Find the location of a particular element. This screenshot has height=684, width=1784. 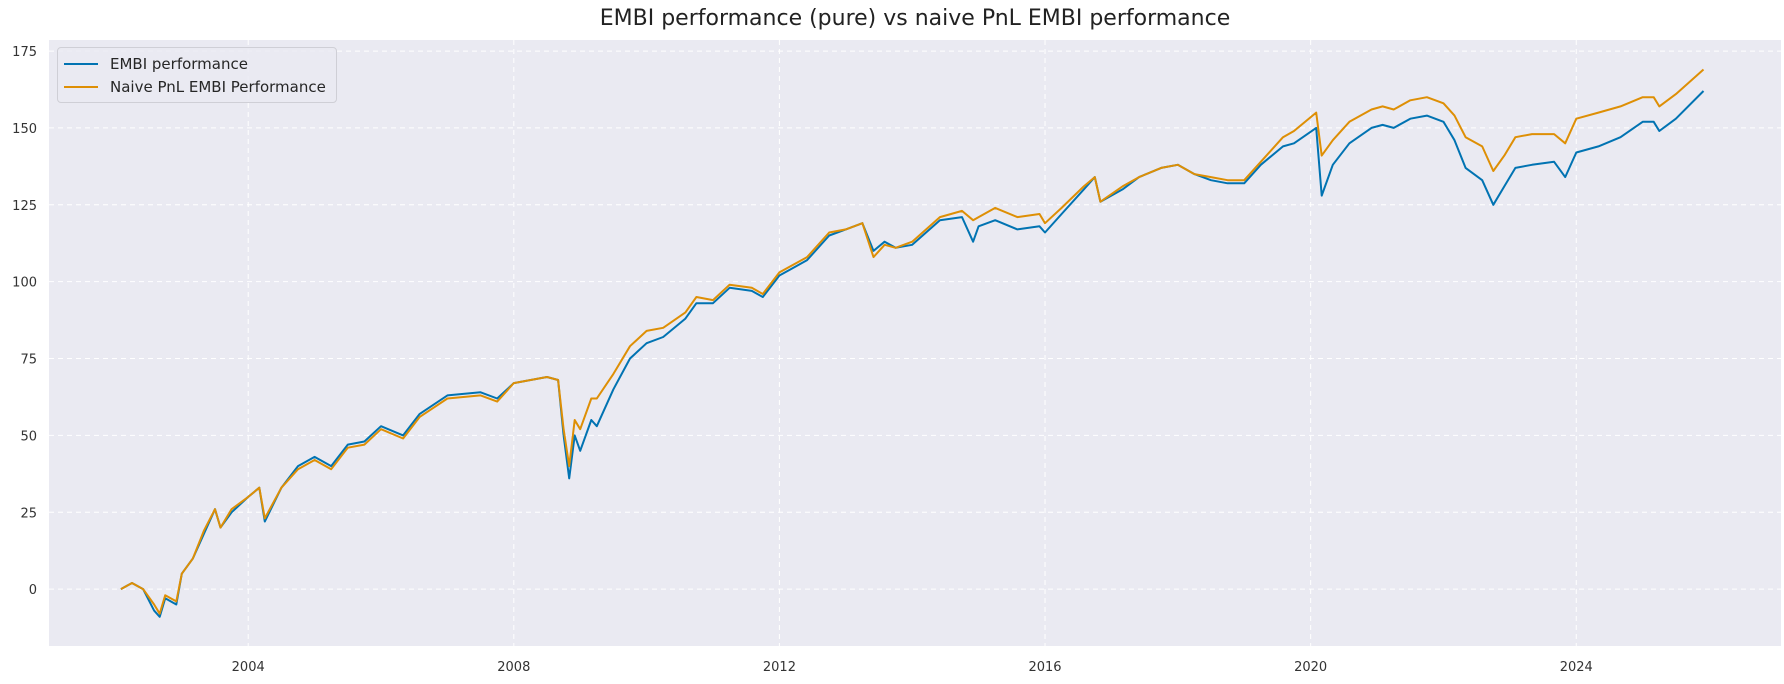

y-tick-label: 75 is located at coordinates (28, 360).